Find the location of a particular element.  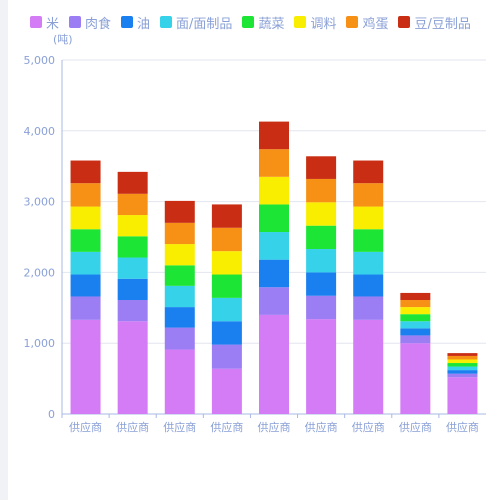

legend-item: 鸡蛋 is located at coordinates (367, 22).